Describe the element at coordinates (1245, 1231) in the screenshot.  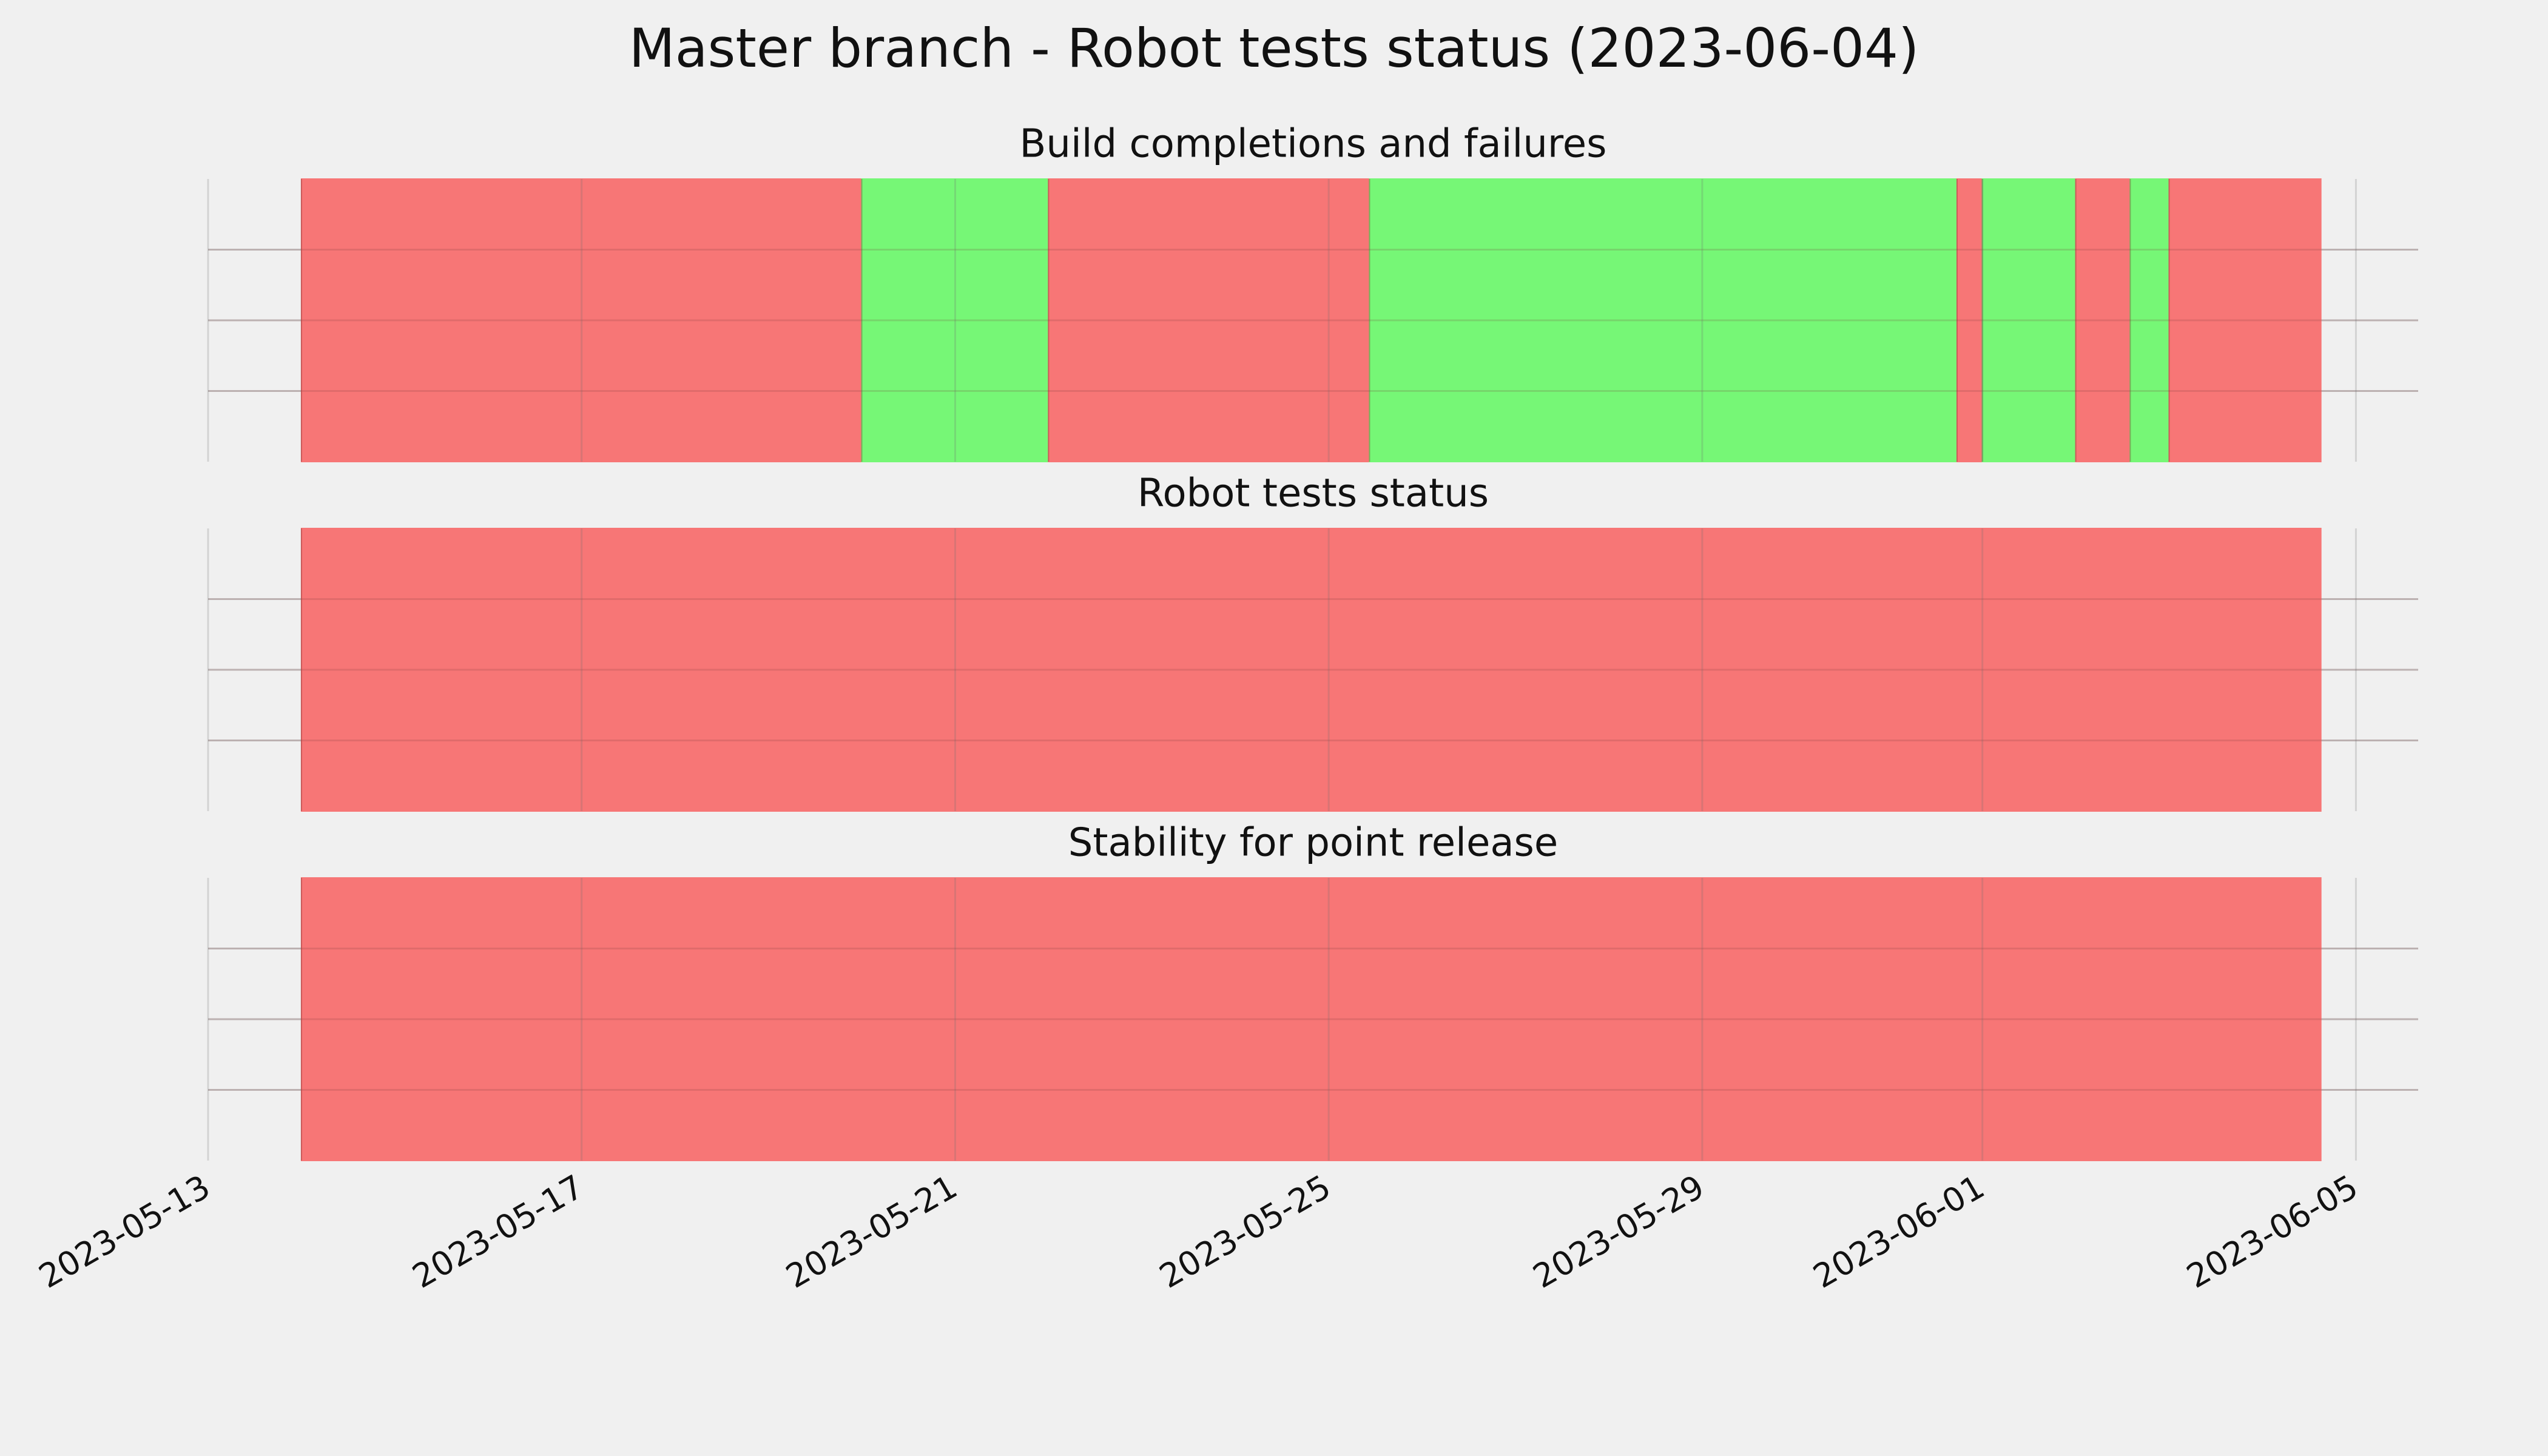
I see `x-tick-label: 2023-05-25` at that location.